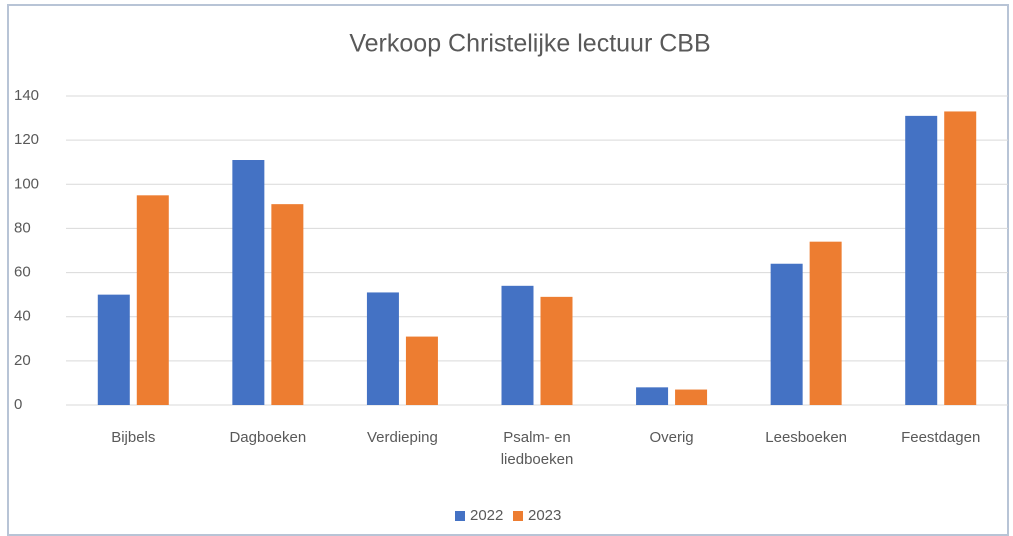 This screenshot has height=536, width=1013. What do you see at coordinates (671, 437) in the screenshot?
I see `x-tick-label: Overig` at bounding box center [671, 437].